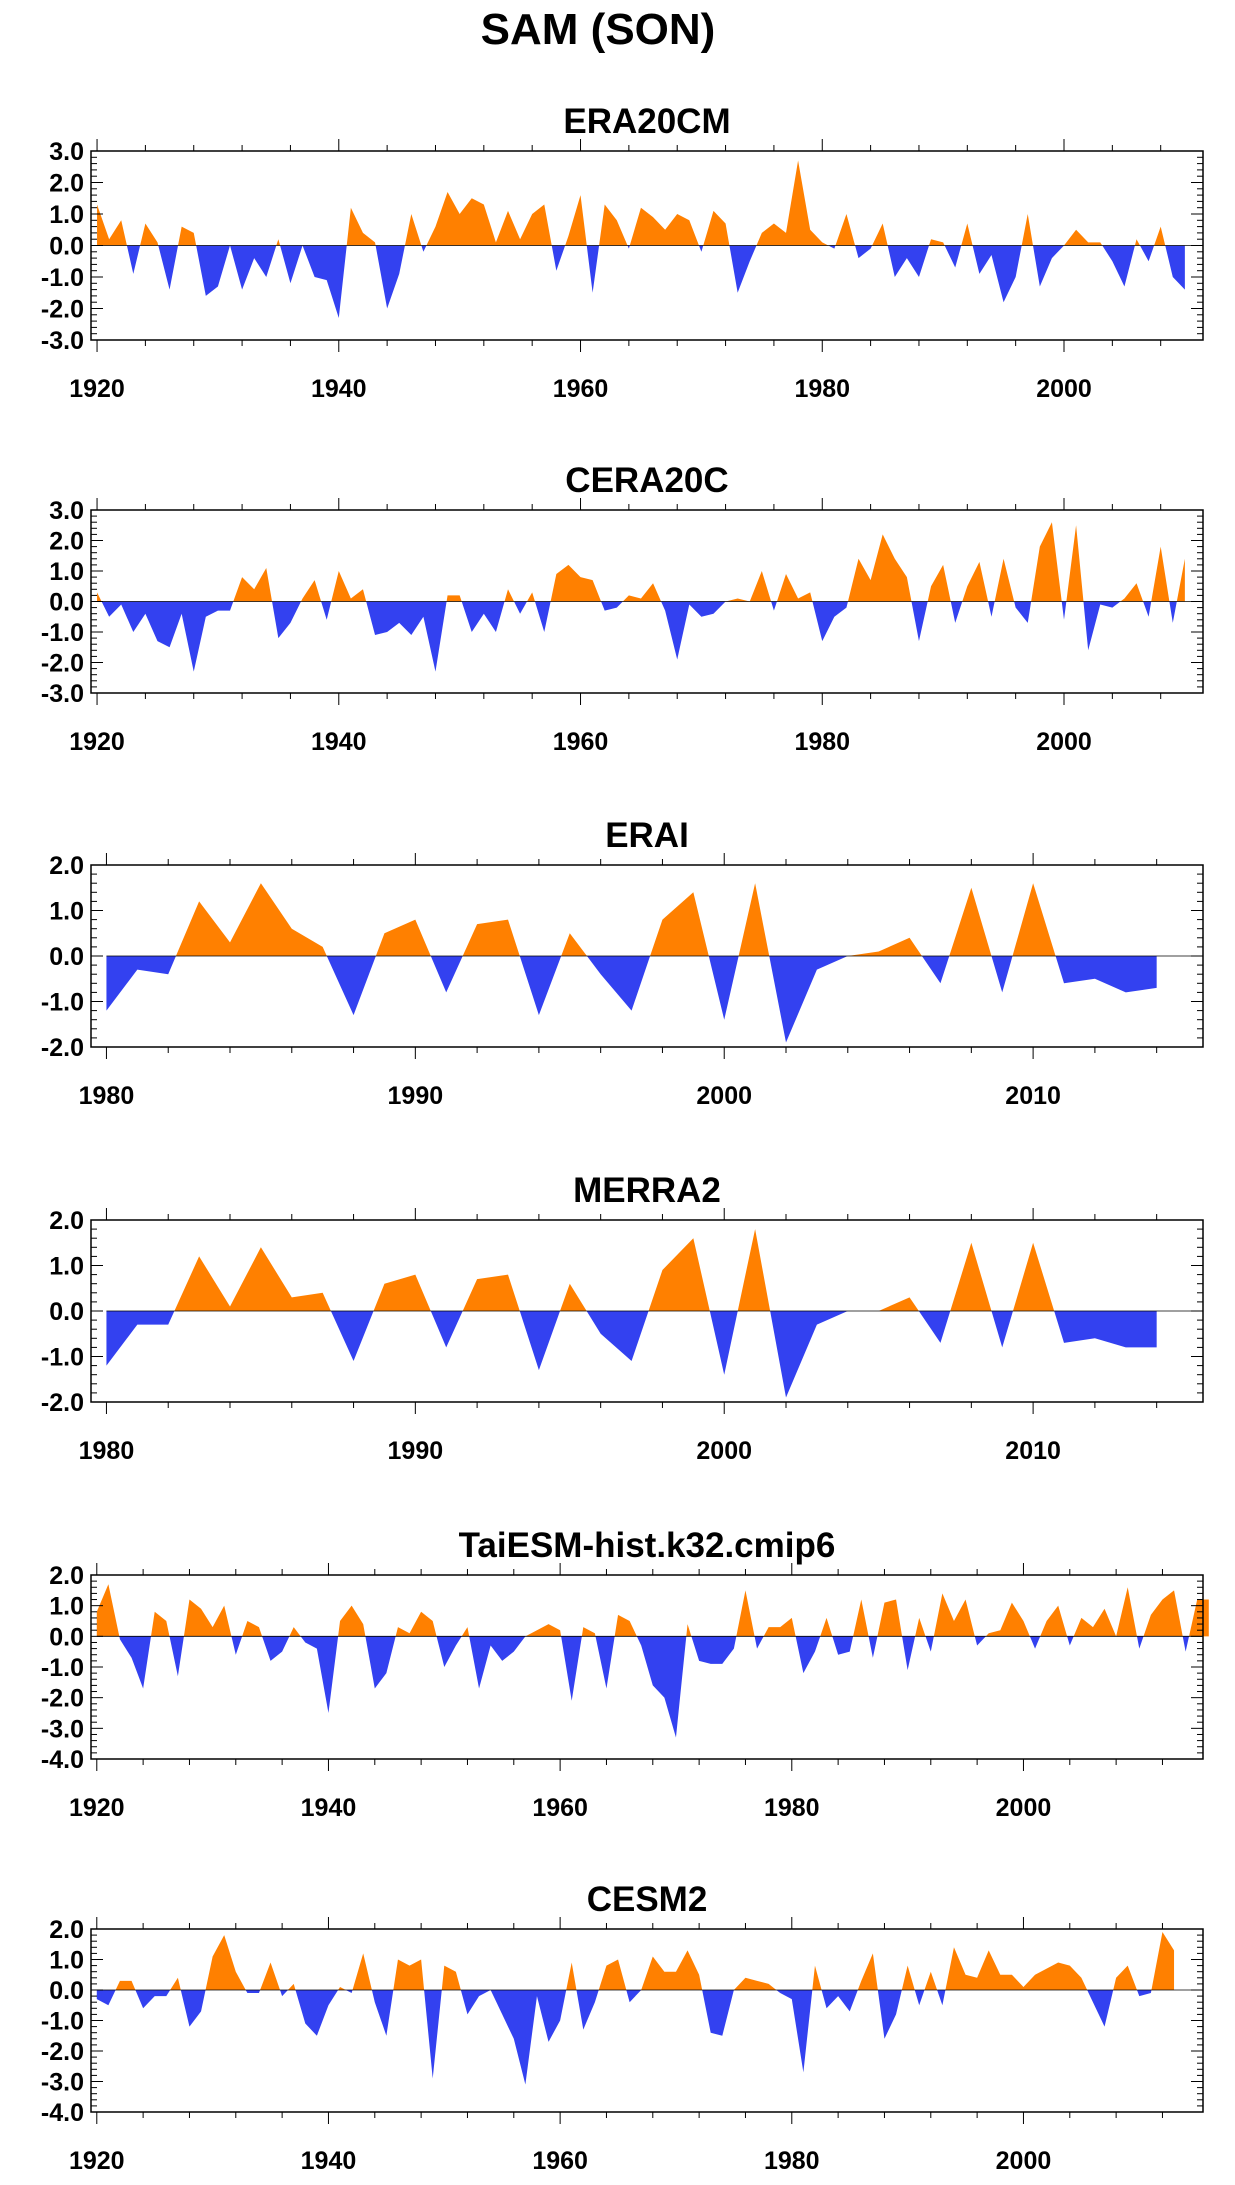 The height and width of the screenshot is (2185, 1235). Describe the element at coordinates (646, 121) in the screenshot. I see `panel-title: ERA20CM` at that location.